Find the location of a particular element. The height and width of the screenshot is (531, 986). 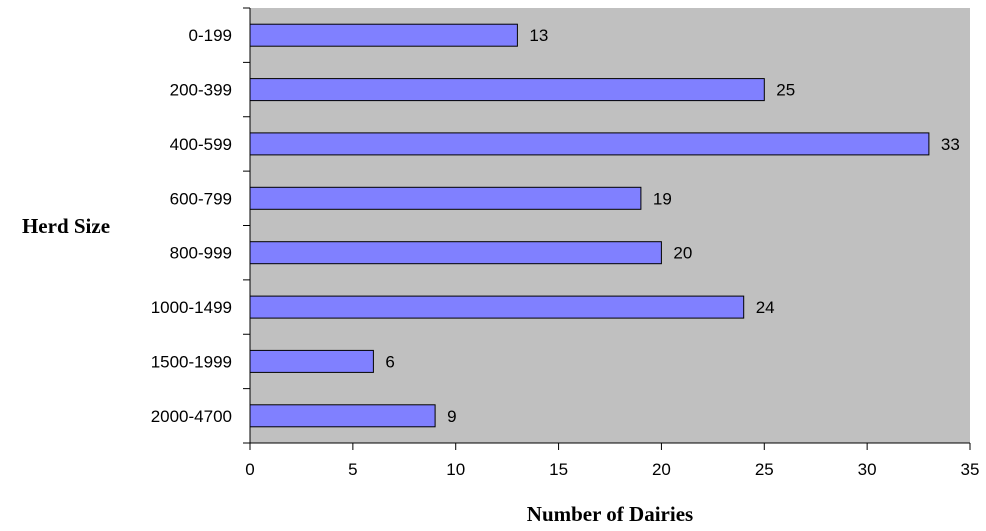

y-tick-label-1000-1499: 1000-1499 is located at coordinates (191, 307).